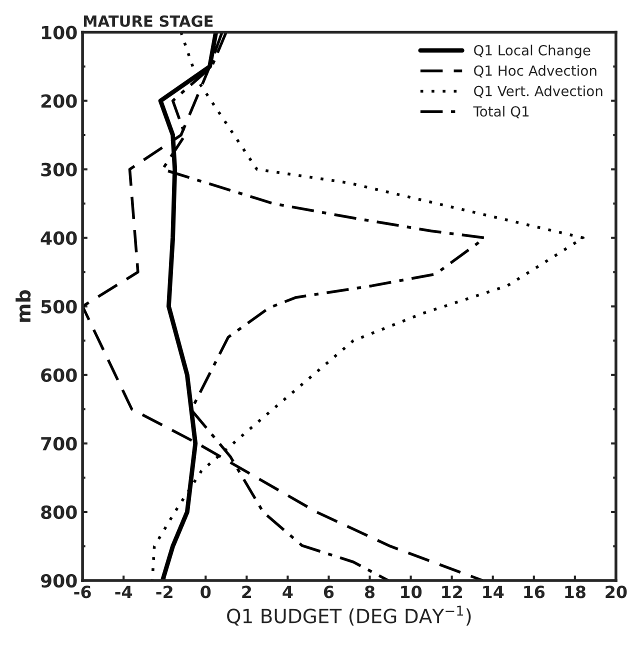  I want to click on y-axis-title: mb, so click(23, 306).